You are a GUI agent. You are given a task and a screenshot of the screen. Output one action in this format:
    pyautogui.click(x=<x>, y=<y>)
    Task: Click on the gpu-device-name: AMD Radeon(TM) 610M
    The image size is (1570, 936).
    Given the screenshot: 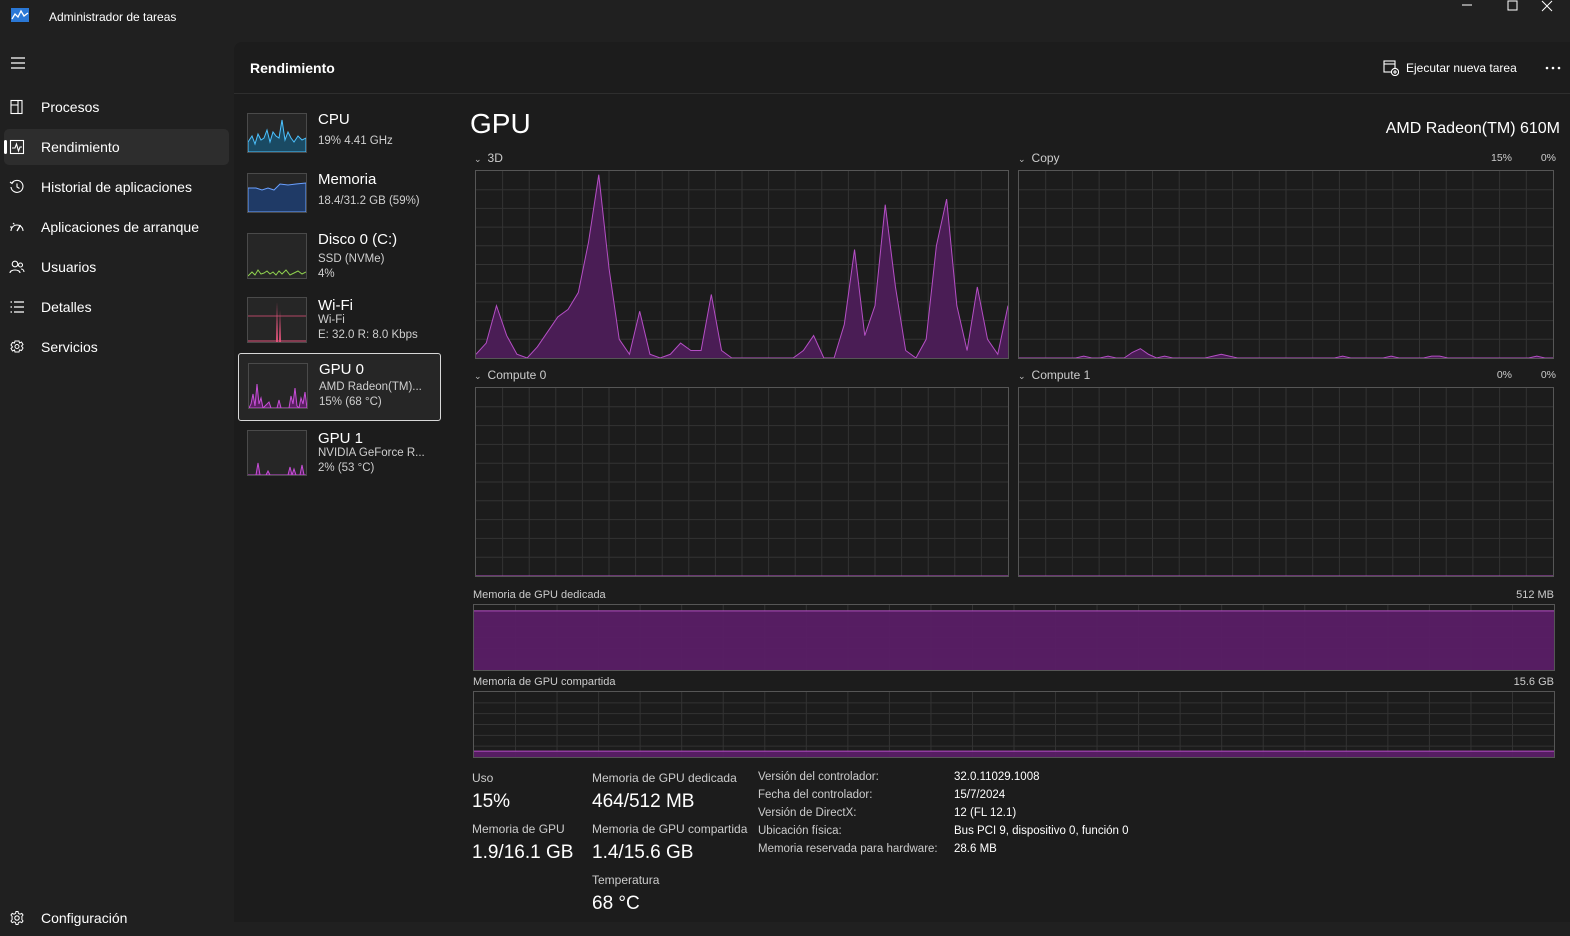 What is the action you would take?
    pyautogui.click(x=1472, y=128)
    